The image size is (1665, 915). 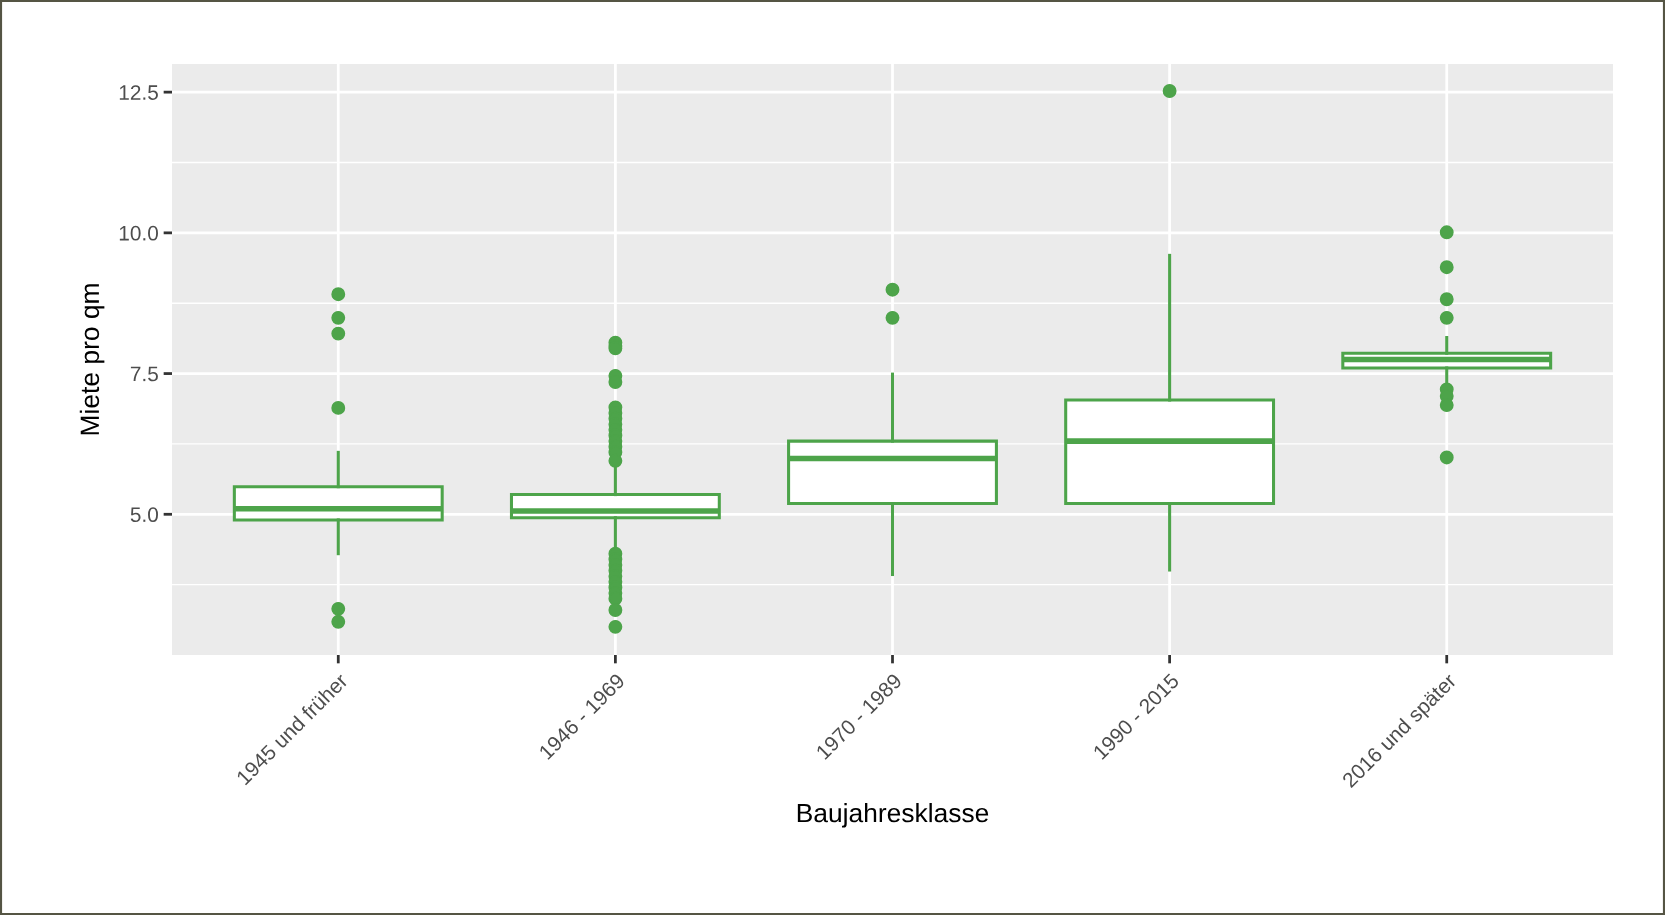 I want to click on x-axis-title: Baujahresklasse, so click(x=893, y=815).